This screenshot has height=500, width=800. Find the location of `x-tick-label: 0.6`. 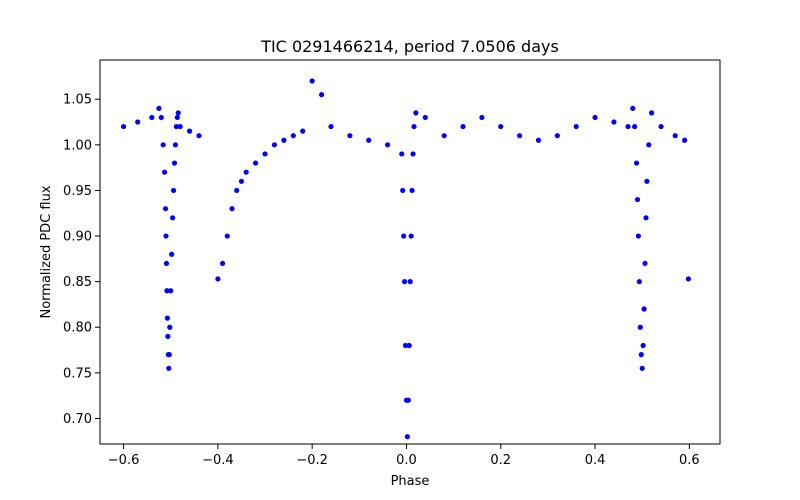

x-tick-label: 0.6 is located at coordinates (689, 460).